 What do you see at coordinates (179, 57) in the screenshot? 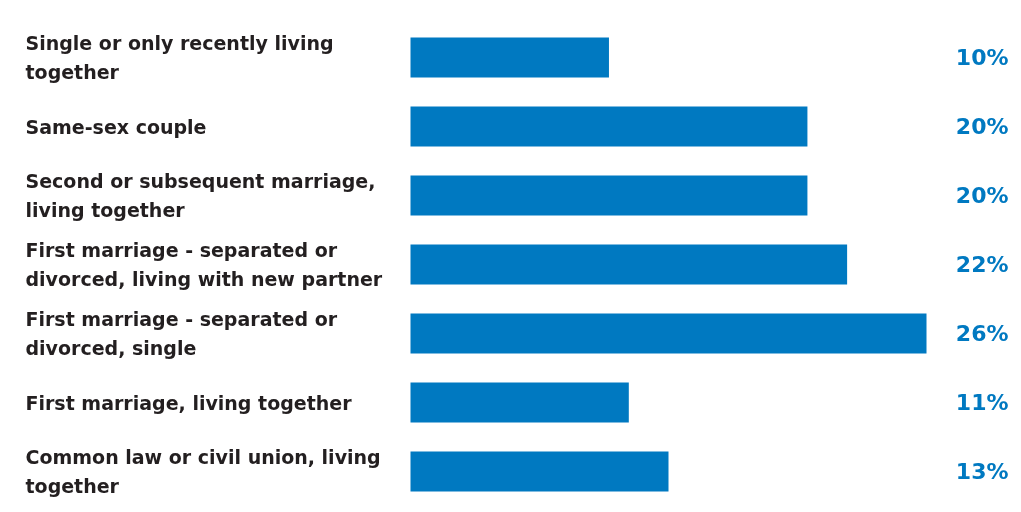
I see `y-tick-label: Single or only recently living together` at bounding box center [179, 57].